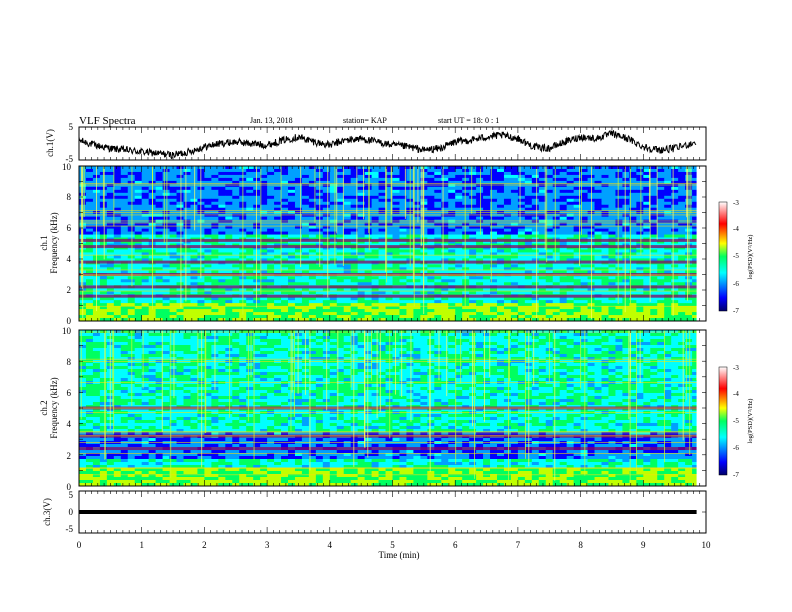 This screenshot has height=612, width=792. Describe the element at coordinates (69, 362) in the screenshot. I see `ch2-freq-tick-8: 8` at that location.